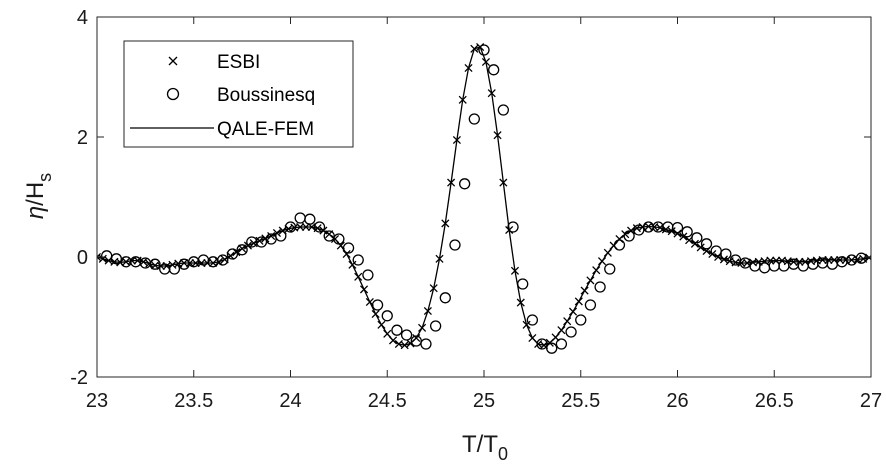 This screenshot has height=469, width=886. Describe the element at coordinates (871, 401) in the screenshot. I see `x-tick-label: 27` at that location.